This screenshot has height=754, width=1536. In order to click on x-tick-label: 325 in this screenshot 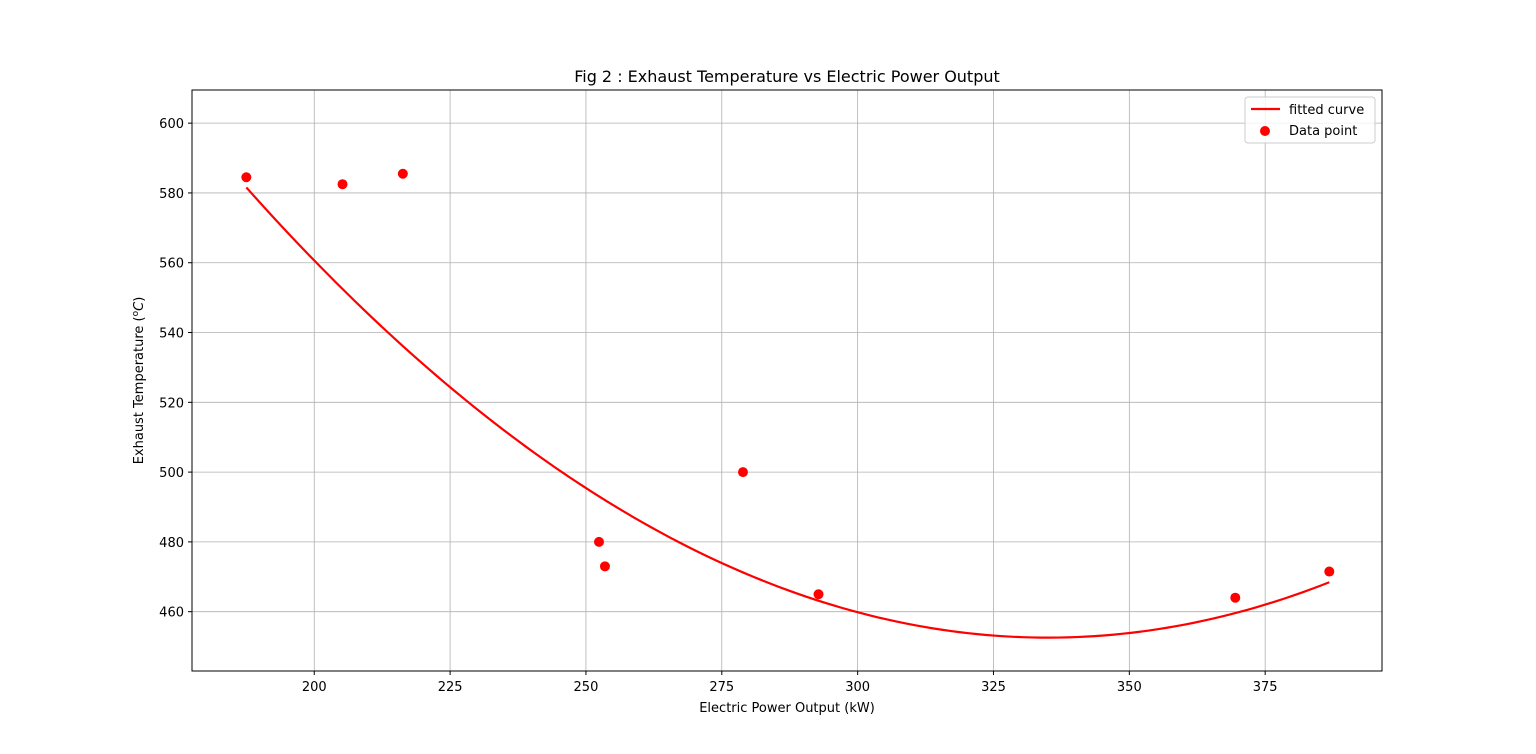, I will do `click(993, 687)`.